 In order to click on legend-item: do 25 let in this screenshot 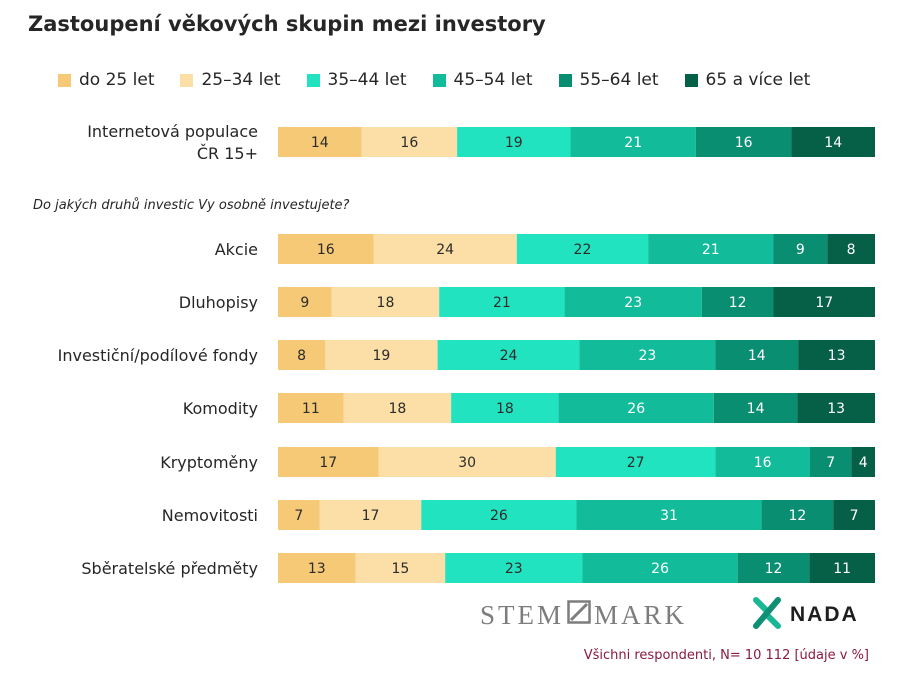, I will do `click(106, 80)`.